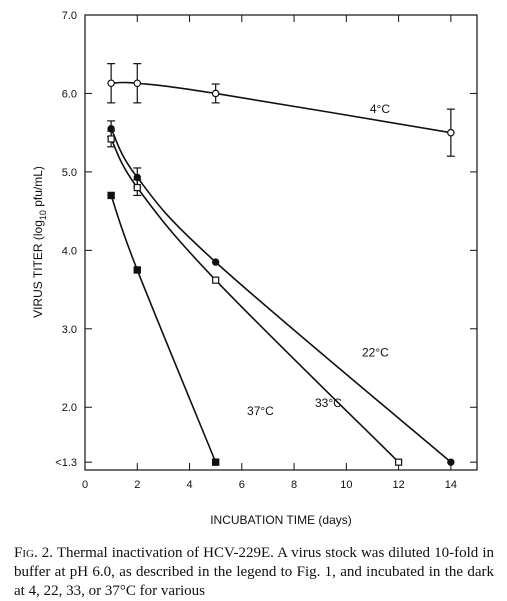  I want to click on series-0: 4°C, so click(281, 110).